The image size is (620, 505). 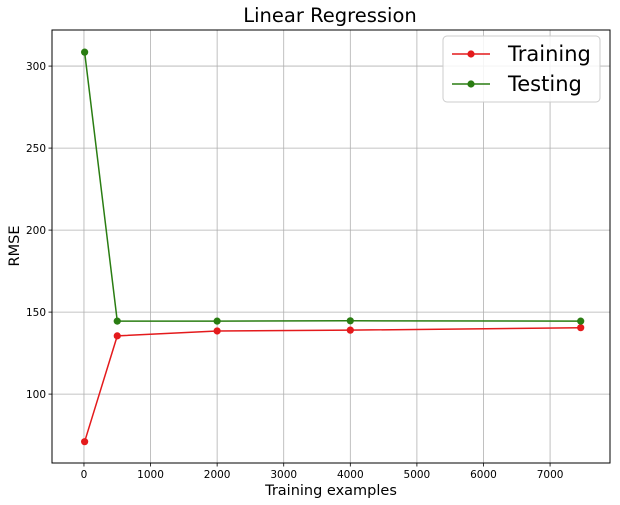 I want to click on legend-item-training: Training, so click(x=521, y=54).